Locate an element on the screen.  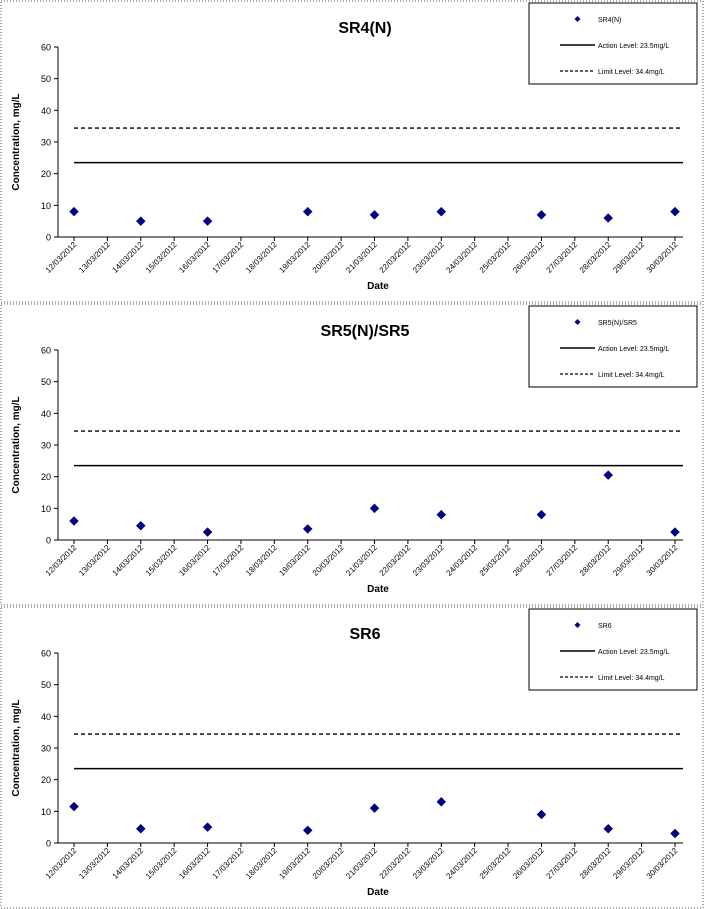
chart-title: SR6 is located at coordinates (364, 634).